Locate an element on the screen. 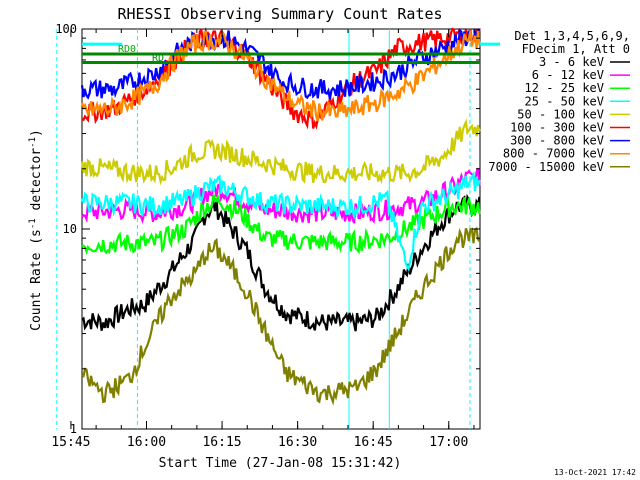 The width and height of the screenshot is (640, 480). y-tick-label: 1 is located at coordinates (73, 429).